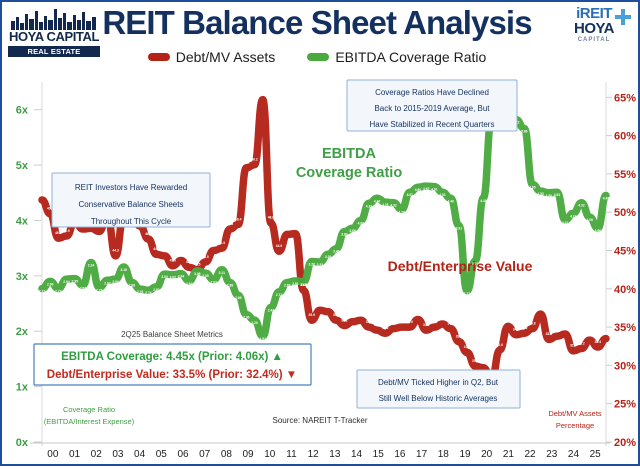  I want to click on legend-item-ebitda: EBITDA Coverage Ratio, so click(396, 57).